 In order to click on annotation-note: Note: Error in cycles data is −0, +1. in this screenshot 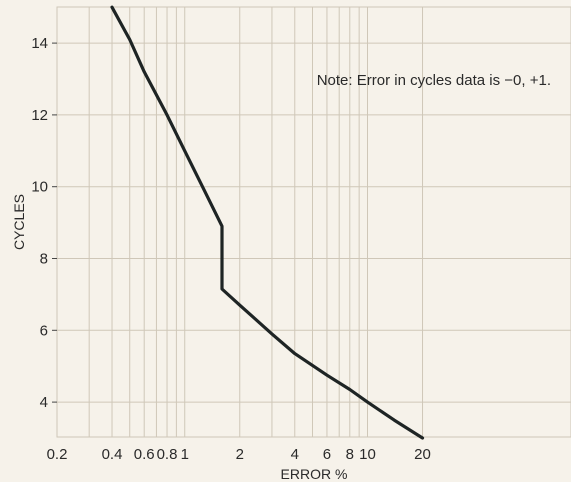, I will do `click(434, 80)`.